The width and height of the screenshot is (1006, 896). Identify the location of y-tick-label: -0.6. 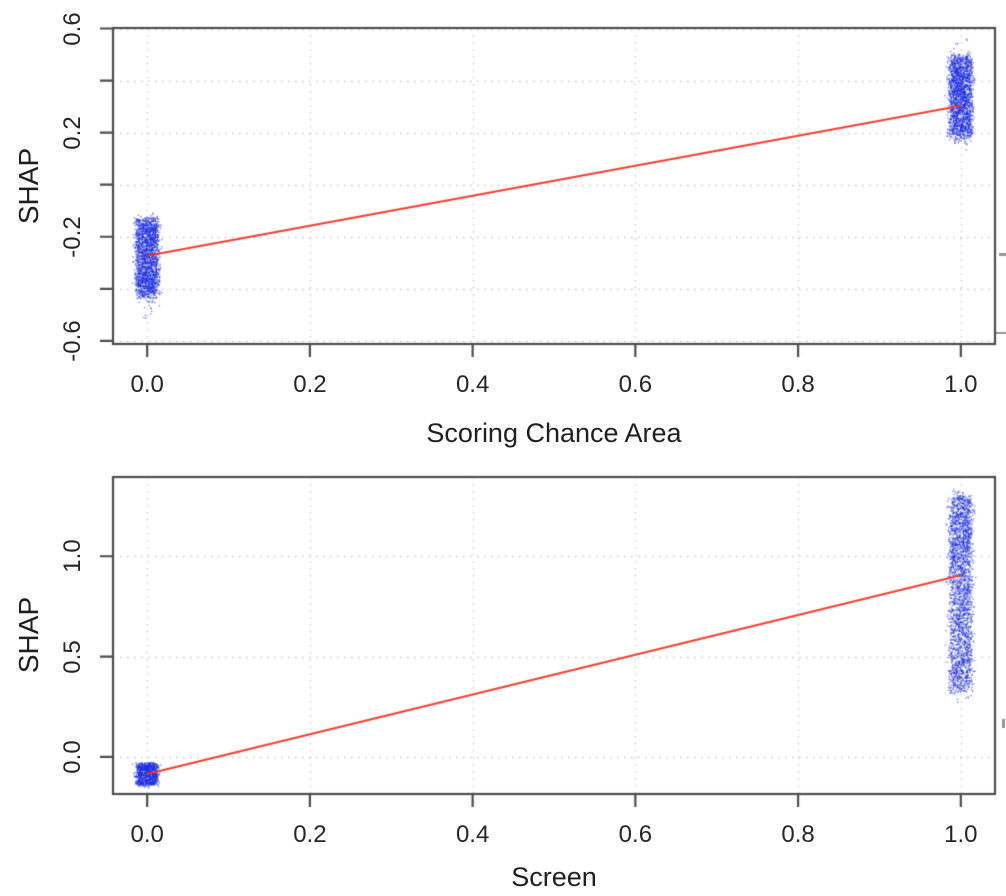
(72, 341).